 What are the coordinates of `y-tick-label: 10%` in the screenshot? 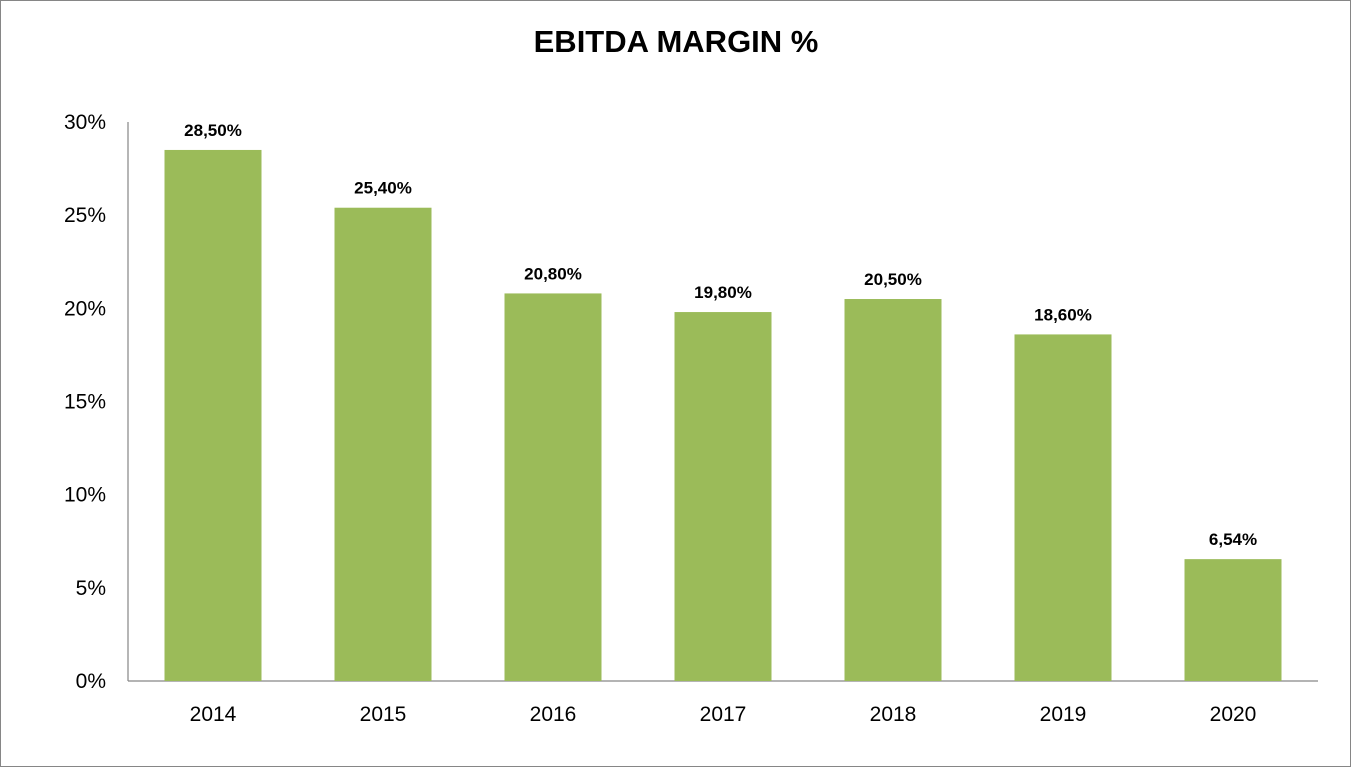 It's located at (85, 495).